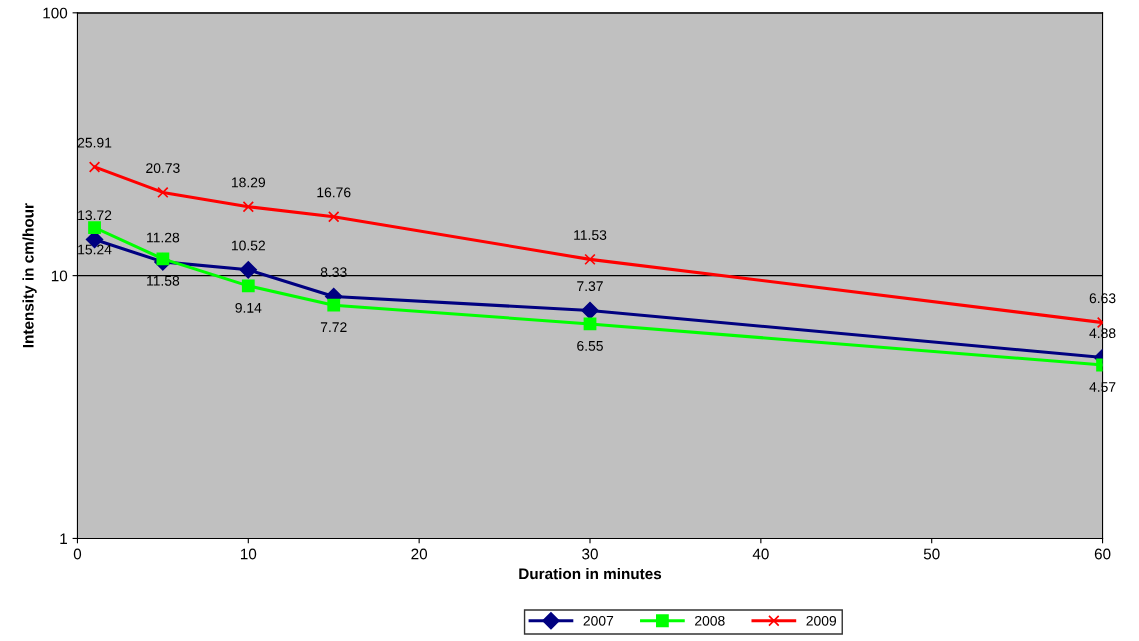 The height and width of the screenshot is (641, 1139). Describe the element at coordinates (248, 307) in the screenshot. I see `data-label: 9.14` at that location.